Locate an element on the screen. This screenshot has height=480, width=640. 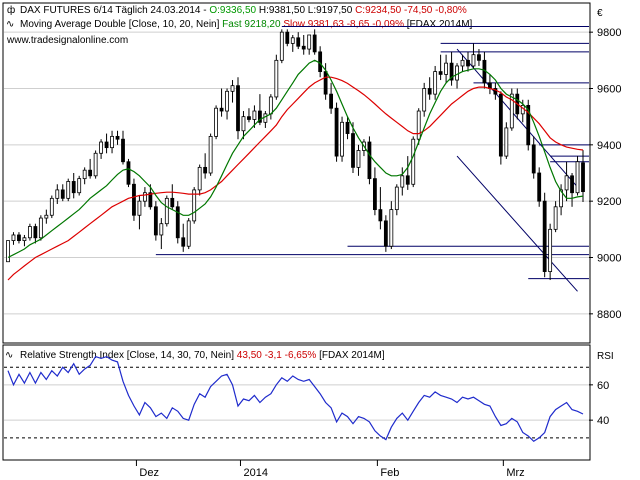
price-tick-label: 9400 is located at coordinates (609, 146).